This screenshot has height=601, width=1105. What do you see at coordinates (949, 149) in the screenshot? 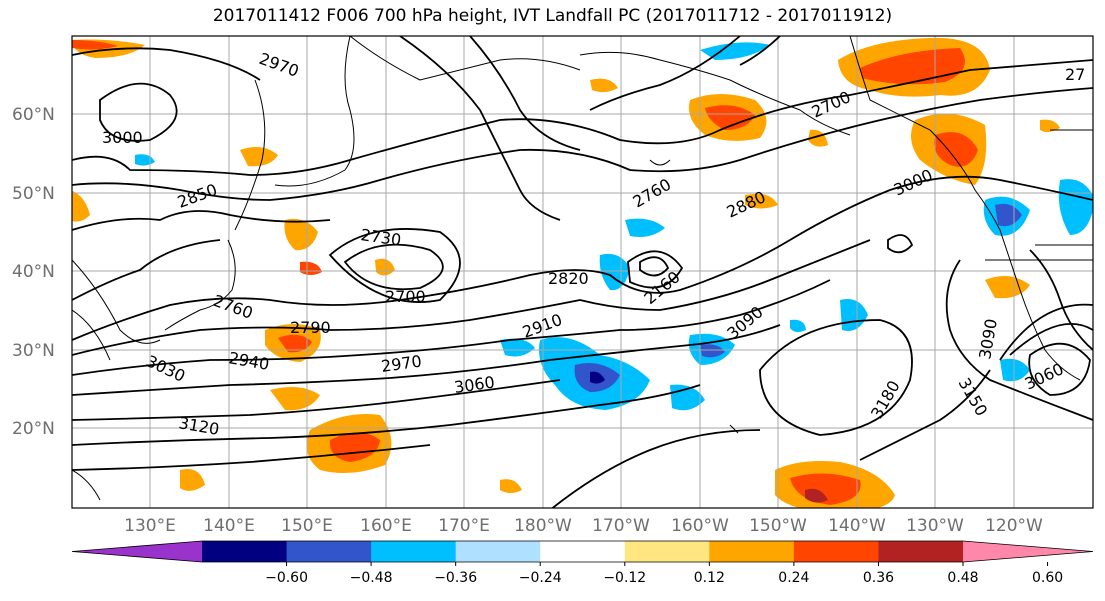
I see `ivt-blob-bc-coast` at bounding box center [949, 149].